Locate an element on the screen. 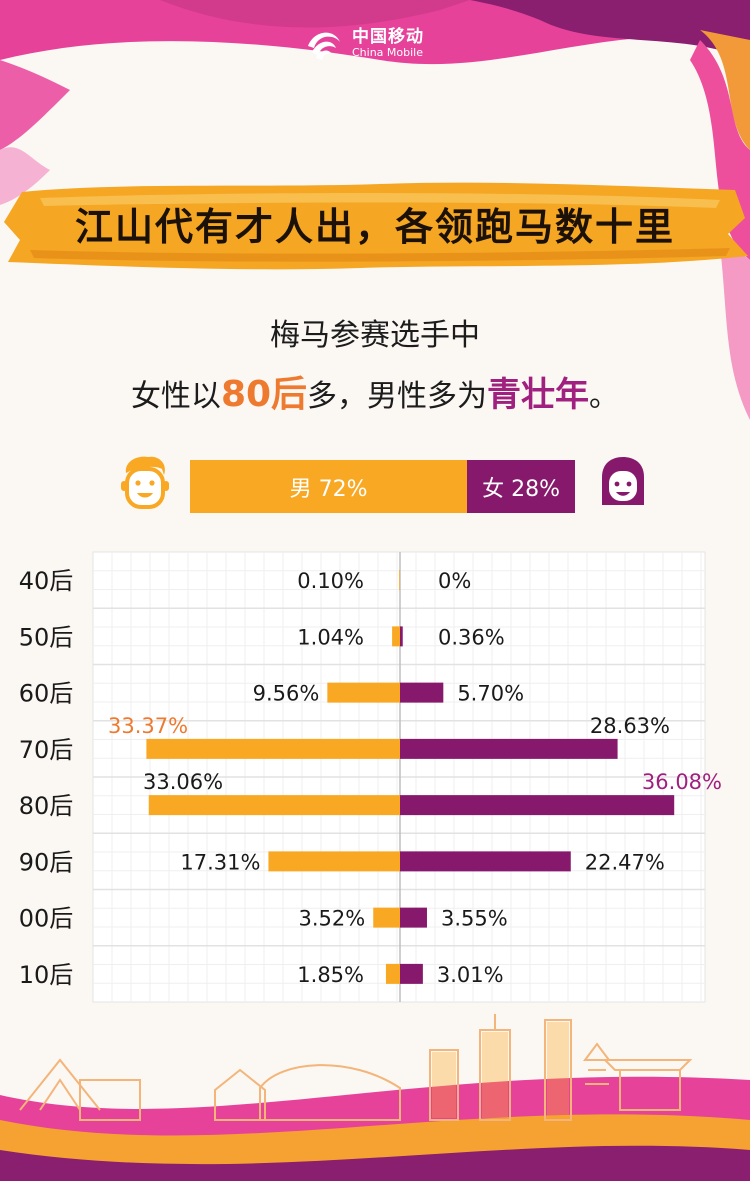  gender-ratio-bar: 男 72% 女 28% is located at coordinates (382, 486).